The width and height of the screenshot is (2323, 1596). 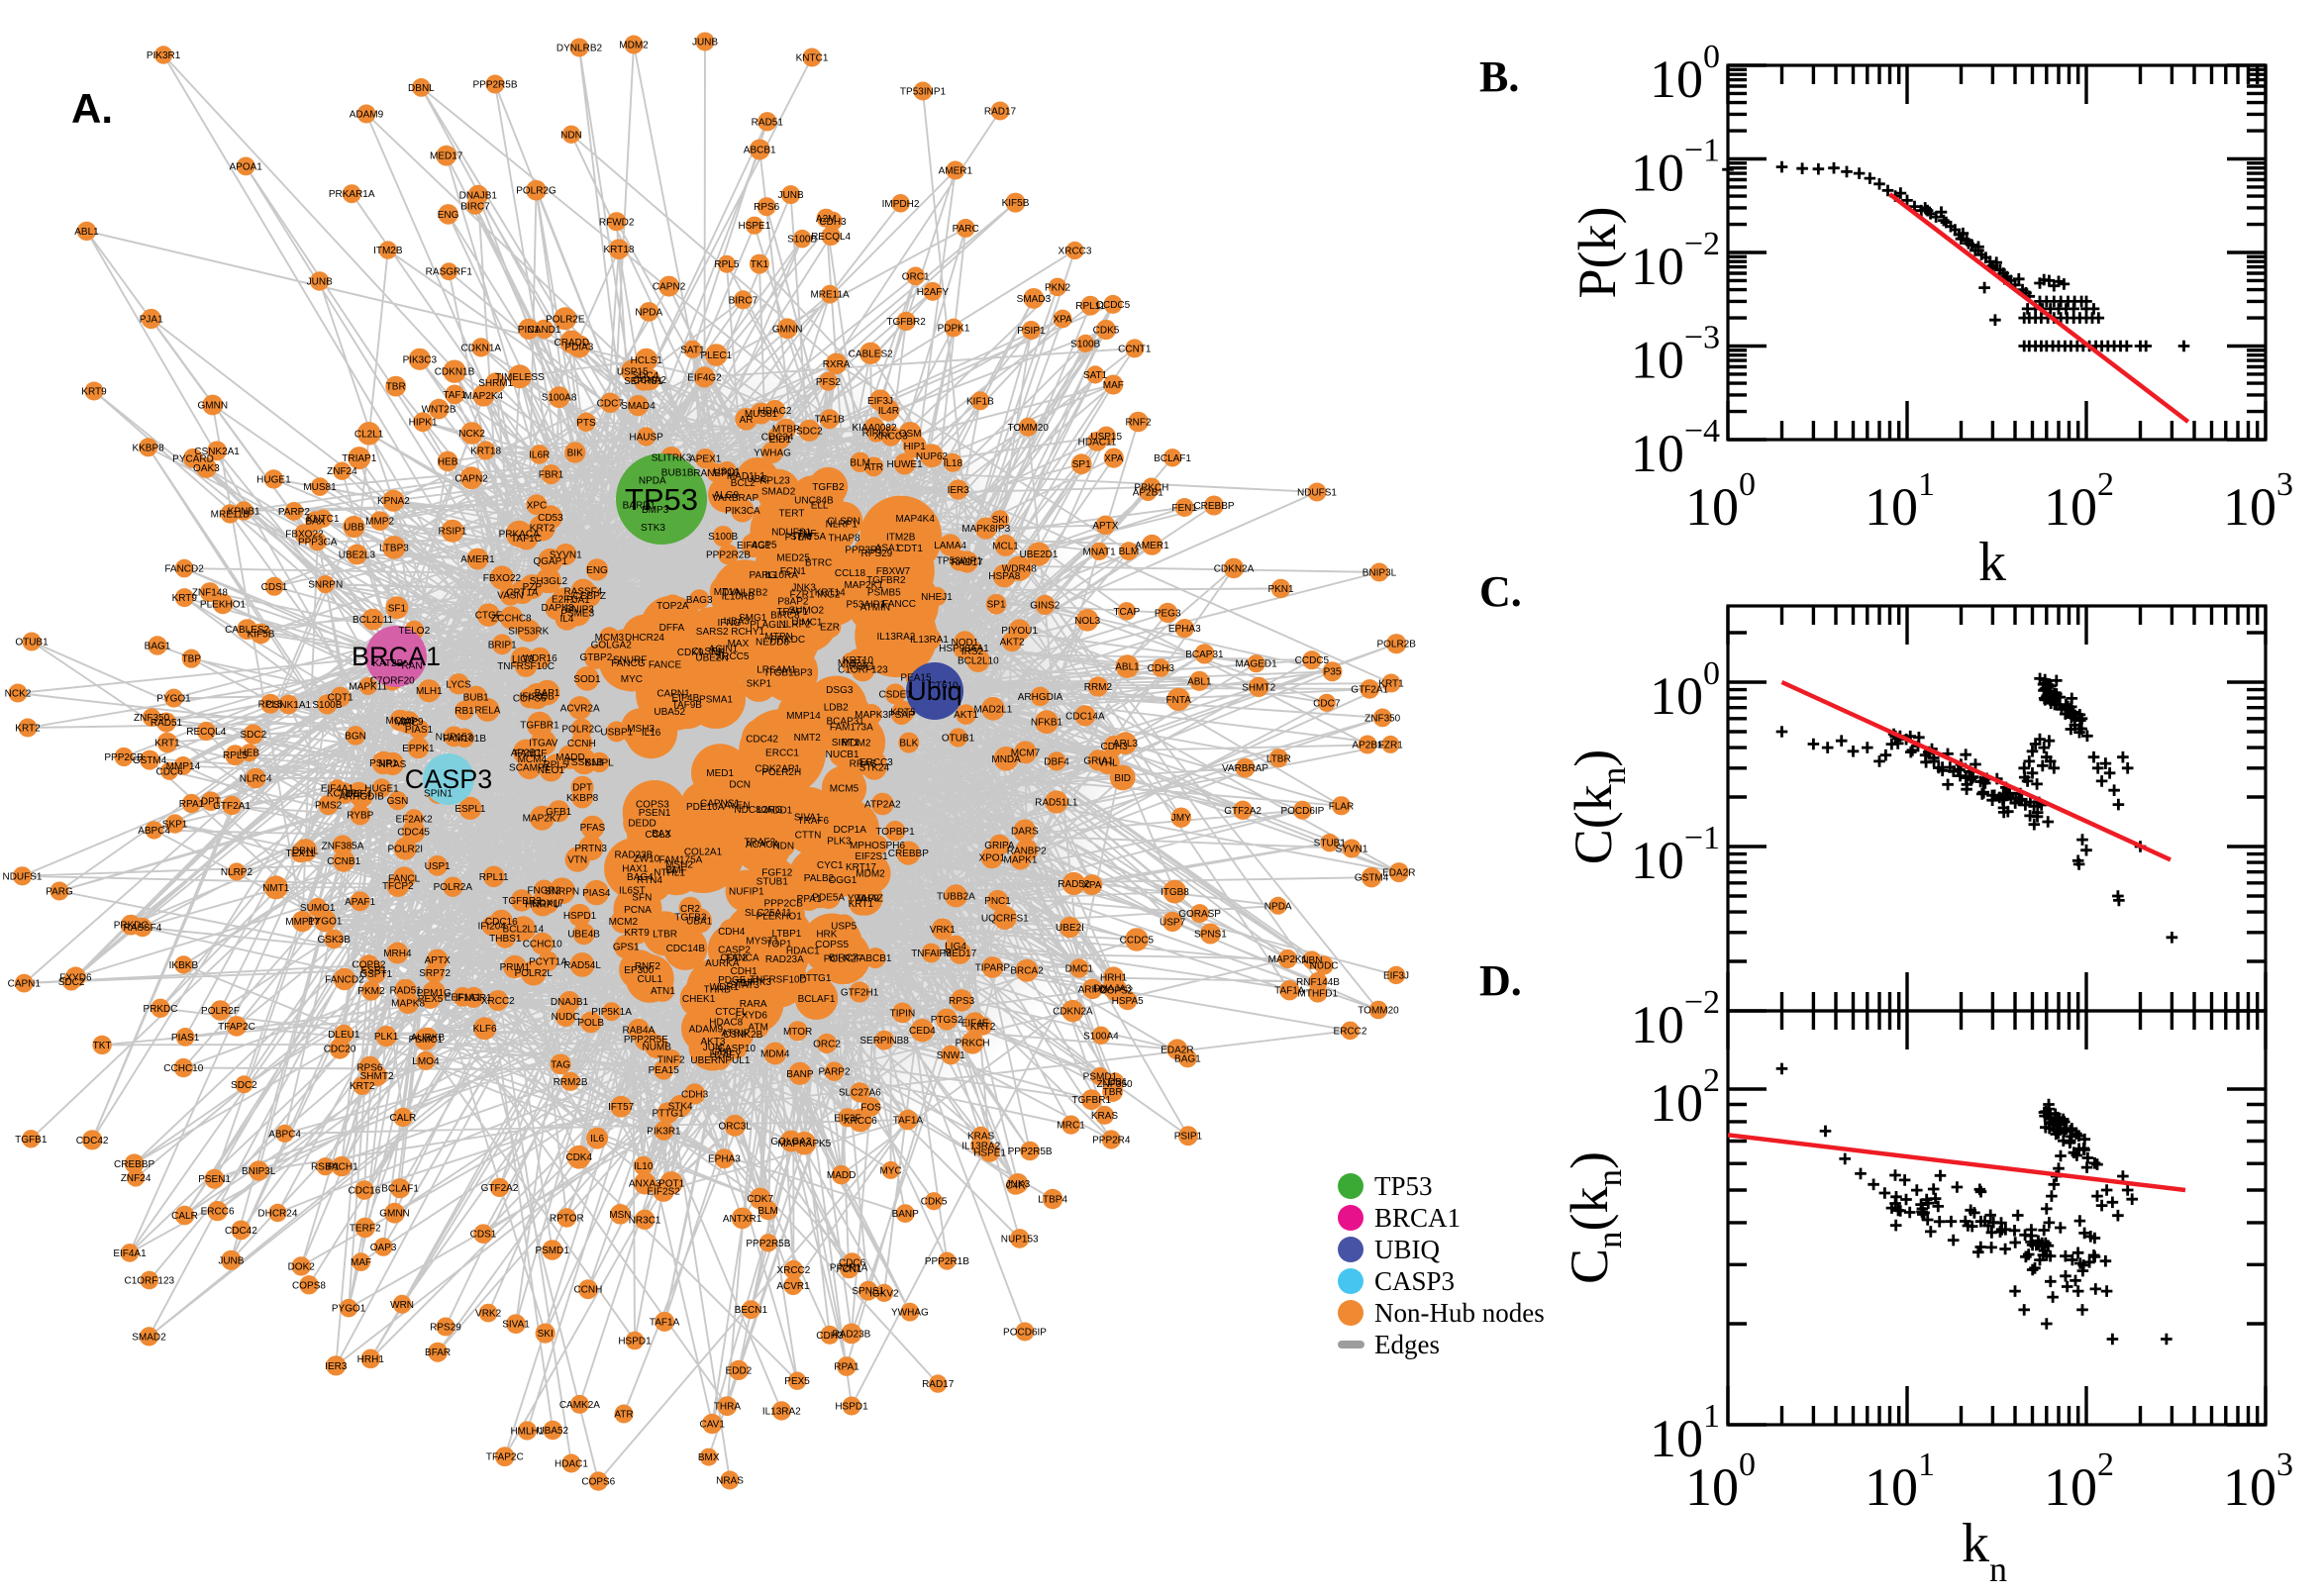 What do you see at coordinates (529, 330) in the screenshot?
I see `svg-text: PIN1` at bounding box center [529, 330].